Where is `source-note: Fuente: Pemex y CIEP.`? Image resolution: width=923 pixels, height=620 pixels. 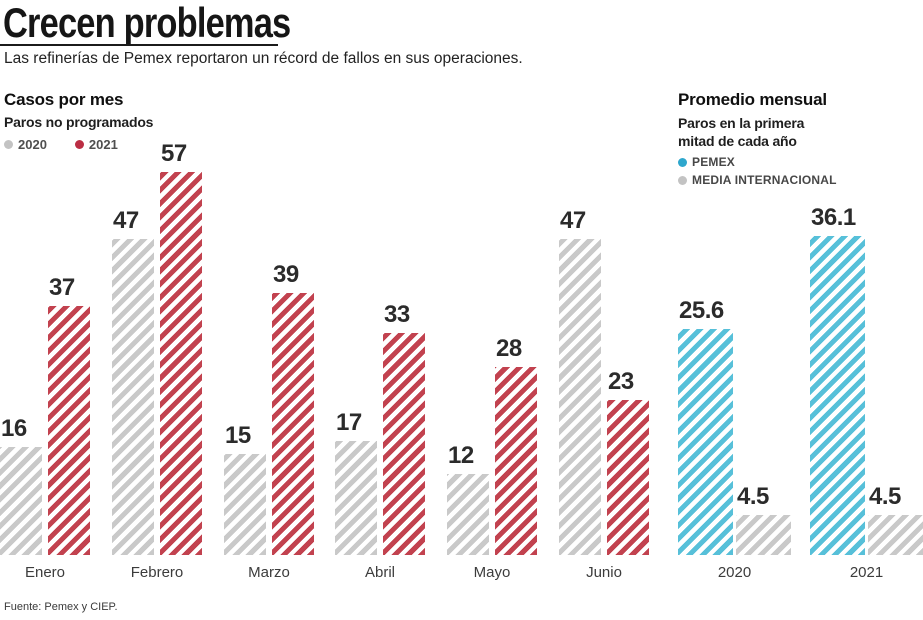
source-note: Fuente: Pemex y CIEP. is located at coordinates (61, 607).